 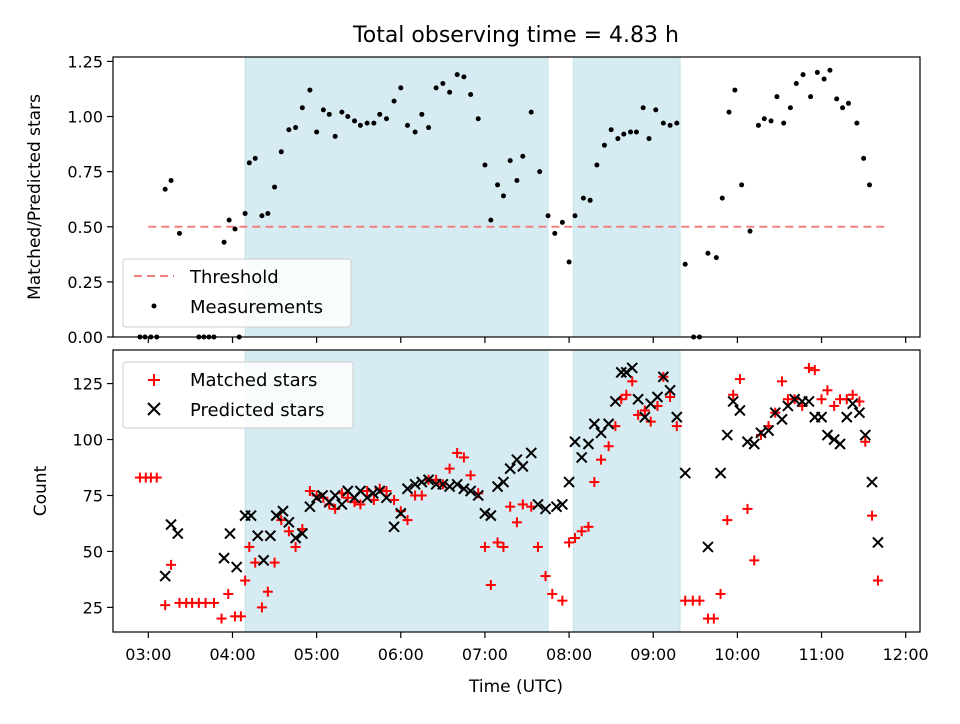 I want to click on bottom-y-ticks: 25 50 75 100 125, so click(x=92, y=496).